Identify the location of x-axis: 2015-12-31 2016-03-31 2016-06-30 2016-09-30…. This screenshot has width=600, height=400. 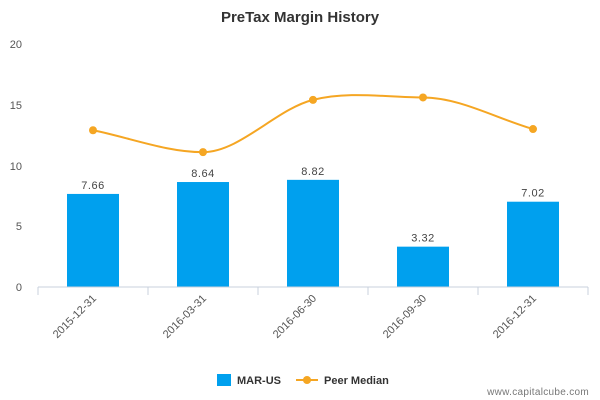
(313, 314).